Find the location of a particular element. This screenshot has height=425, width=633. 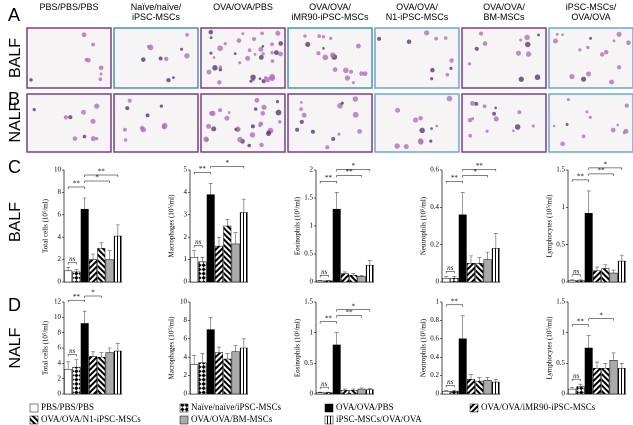

image-label: OVA/OVA/ N1-iPSC-MSCs is located at coordinates (417, 12).